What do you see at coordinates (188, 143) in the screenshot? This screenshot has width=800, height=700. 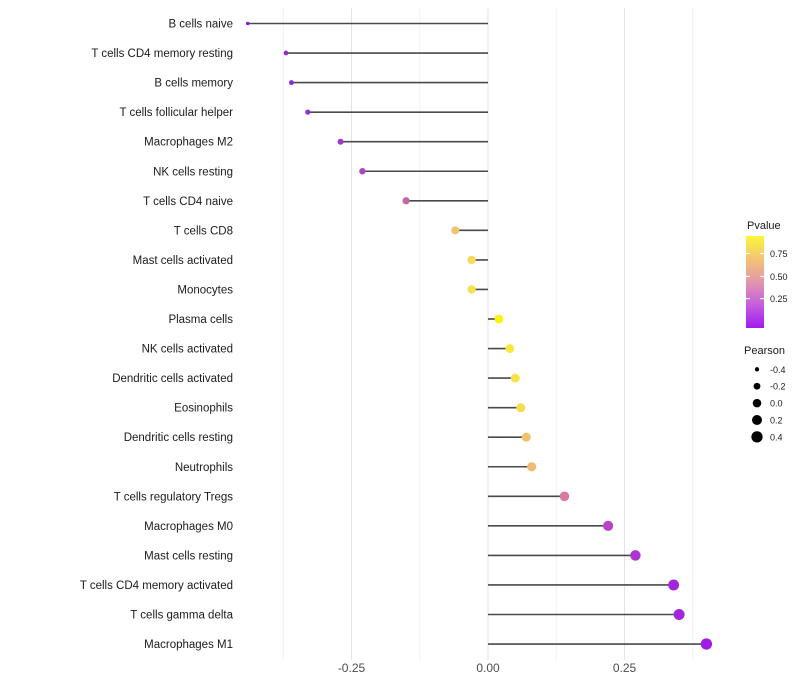 I see `category-label: Macrophages M2` at bounding box center [188, 143].